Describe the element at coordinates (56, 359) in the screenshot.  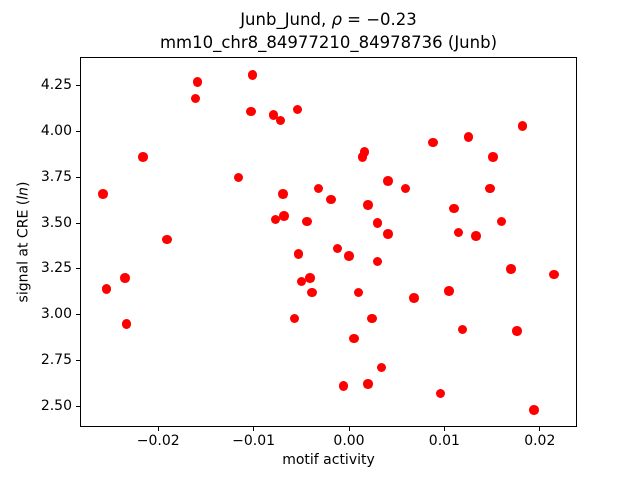
I see `y-tick-label: 2.75` at that location.